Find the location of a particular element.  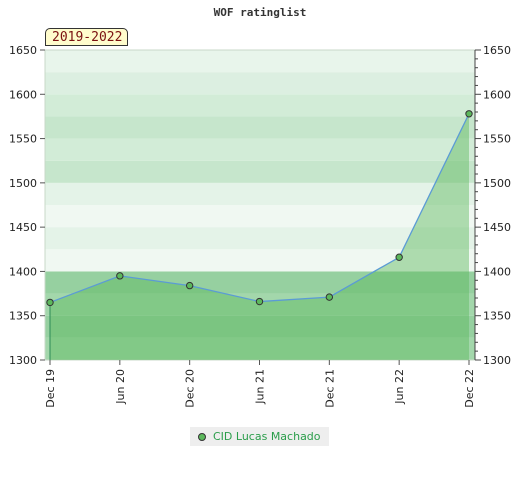

y-tick-label-left: 1400 is located at coordinates (23, 271).